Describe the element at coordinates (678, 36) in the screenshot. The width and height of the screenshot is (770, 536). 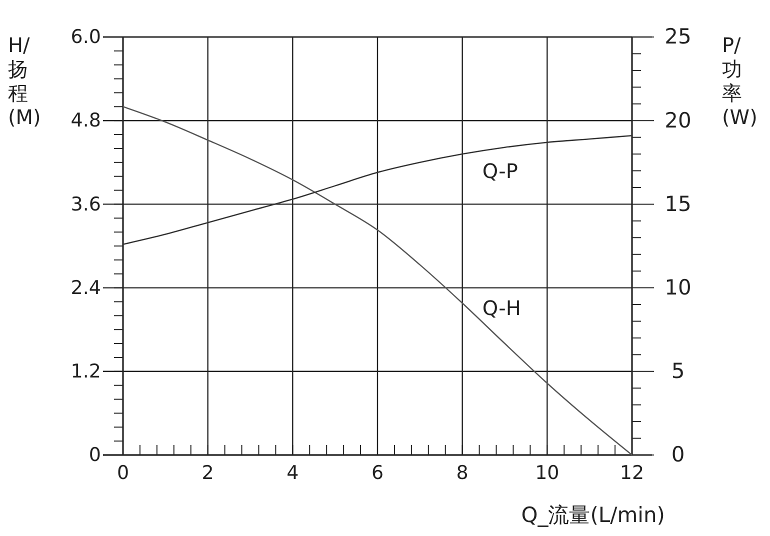
I see `y2-tick-label: 25` at that location.